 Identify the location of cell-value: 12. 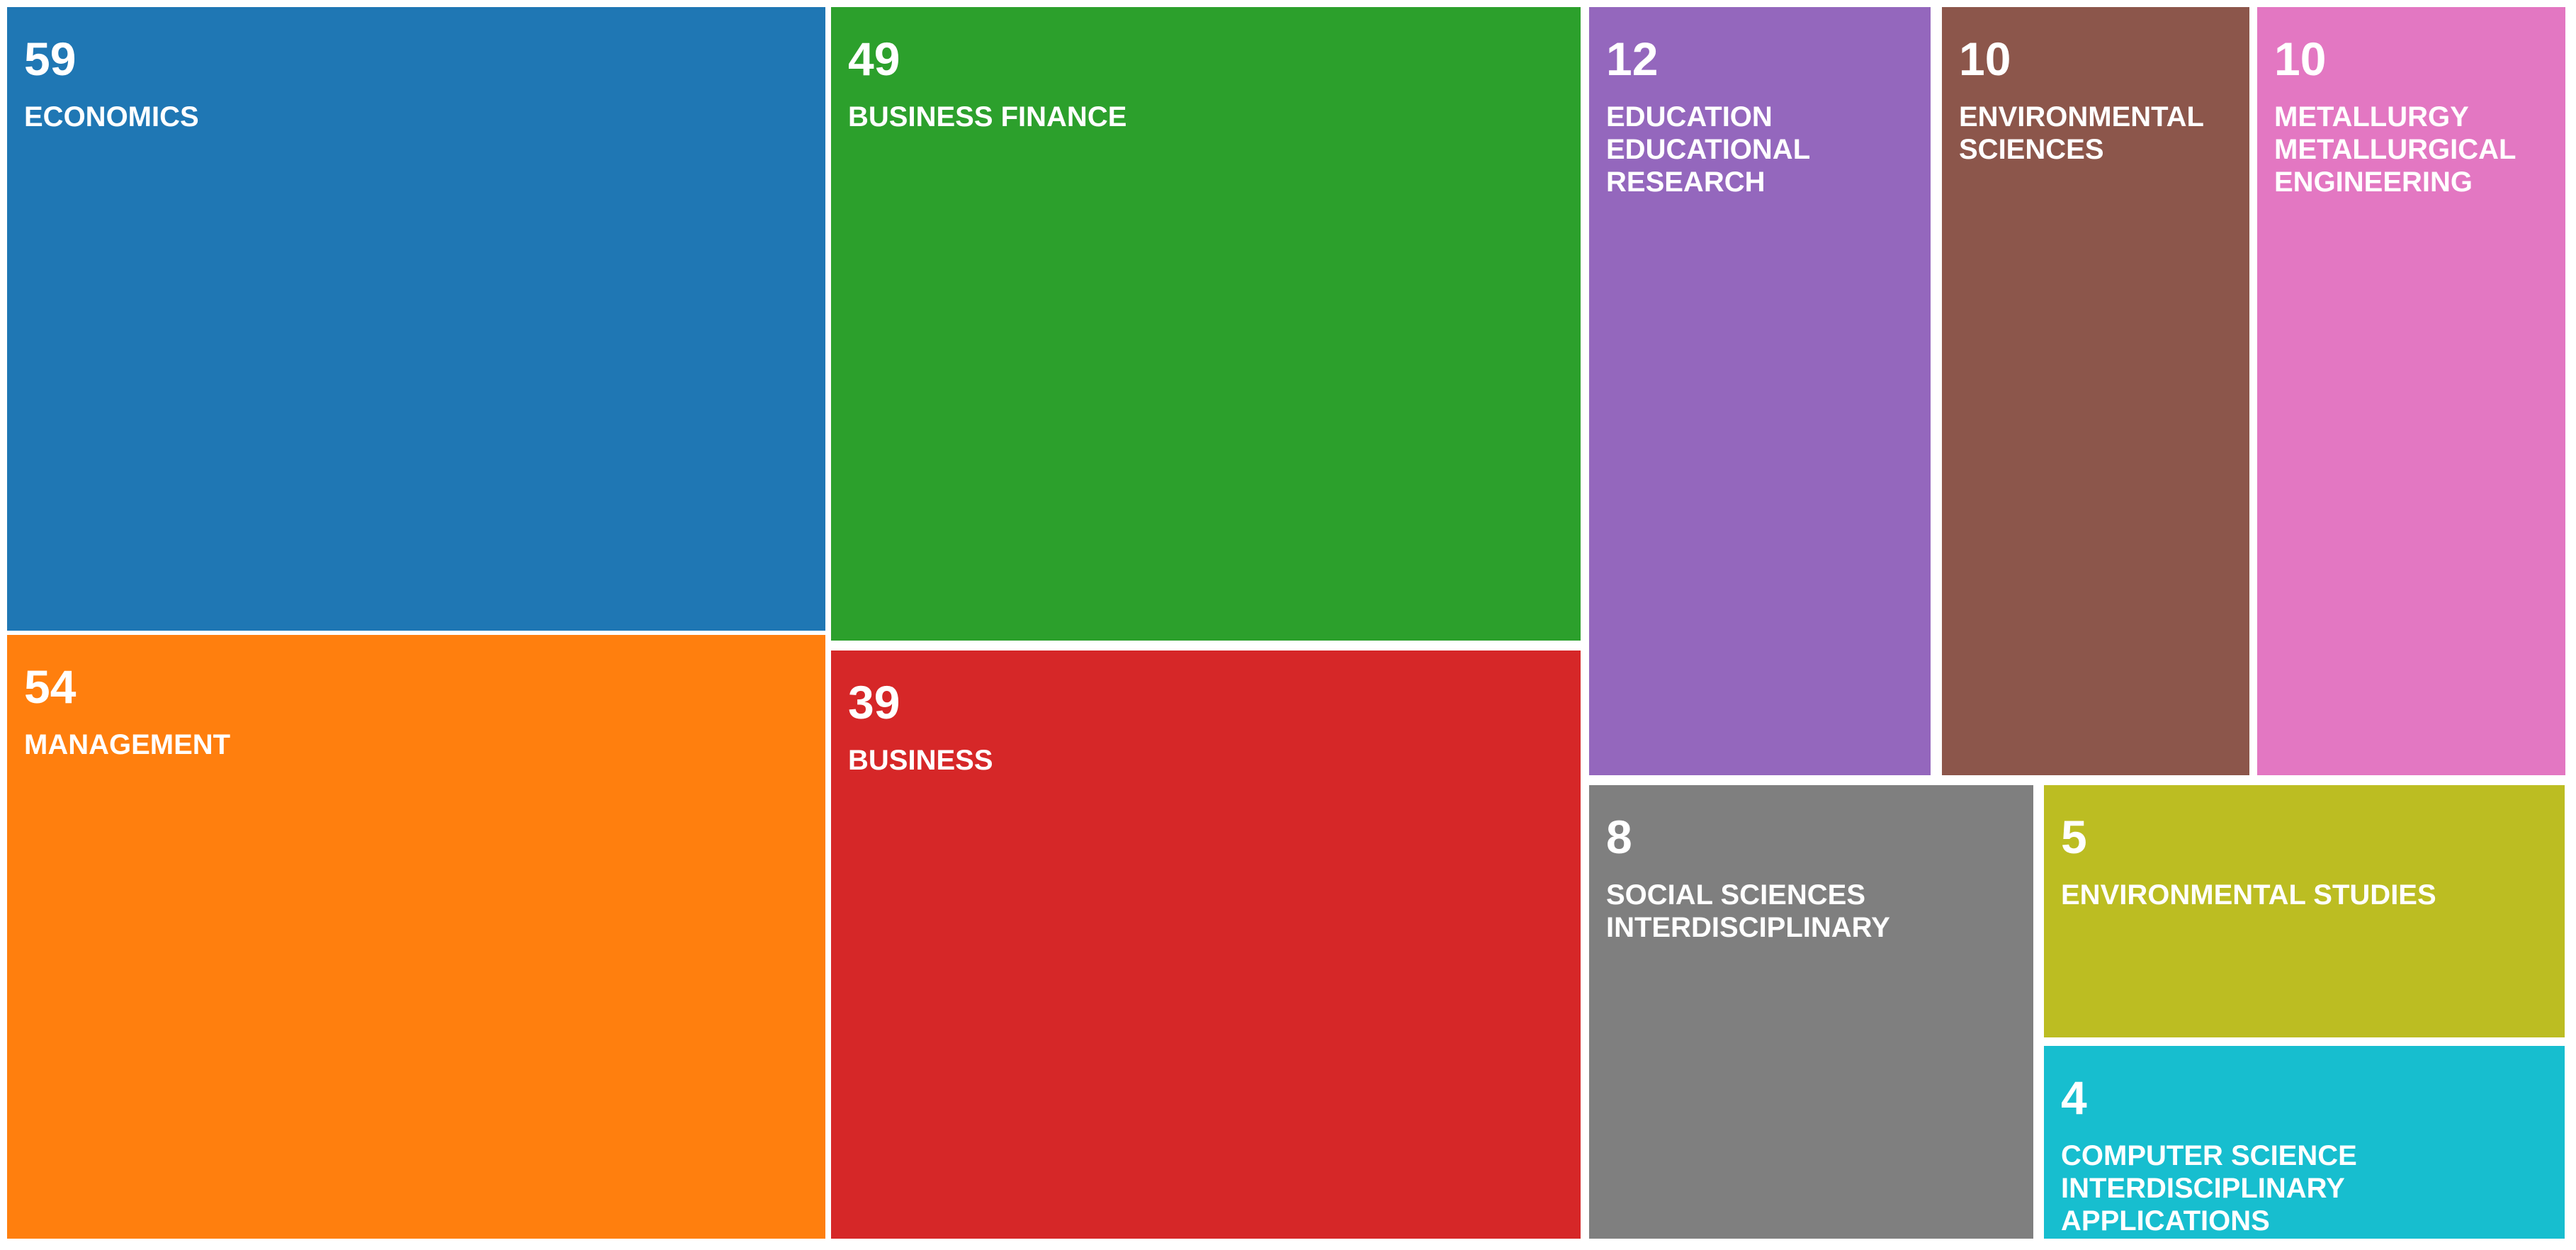
(1632, 59).